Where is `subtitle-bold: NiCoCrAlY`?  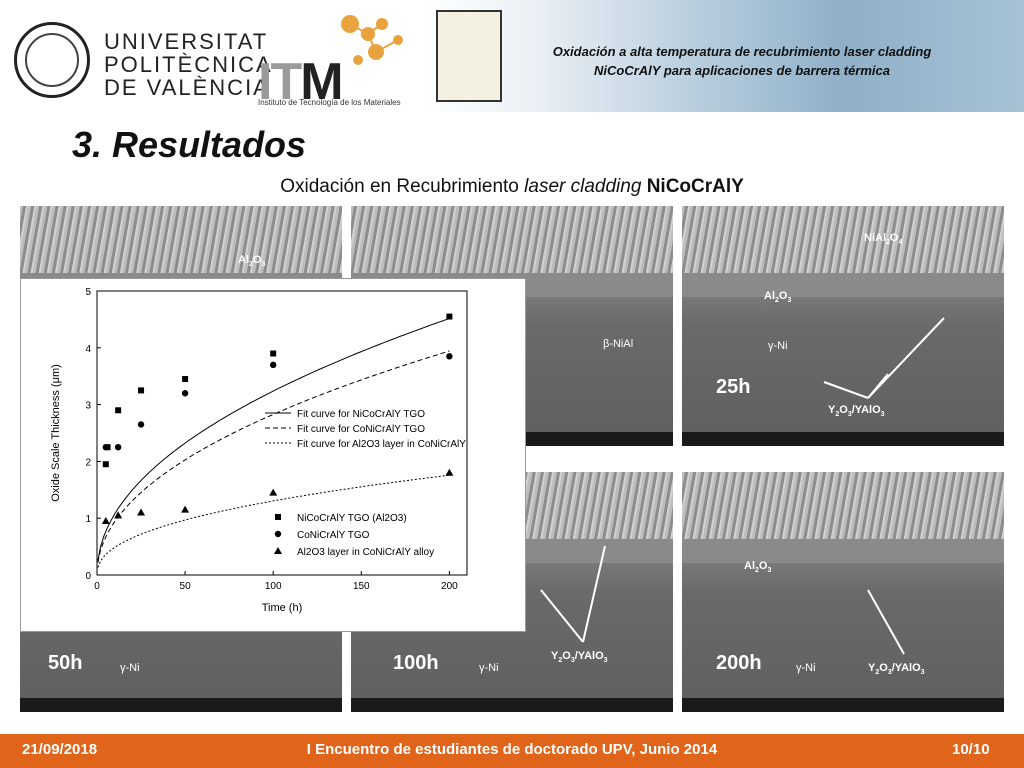
subtitle-bold: NiCoCrAlY is located at coordinates (695, 186).